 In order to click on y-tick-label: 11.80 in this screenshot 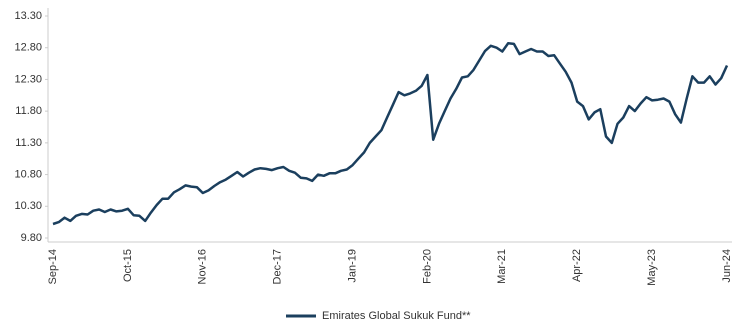, I will do `click(28, 111)`.